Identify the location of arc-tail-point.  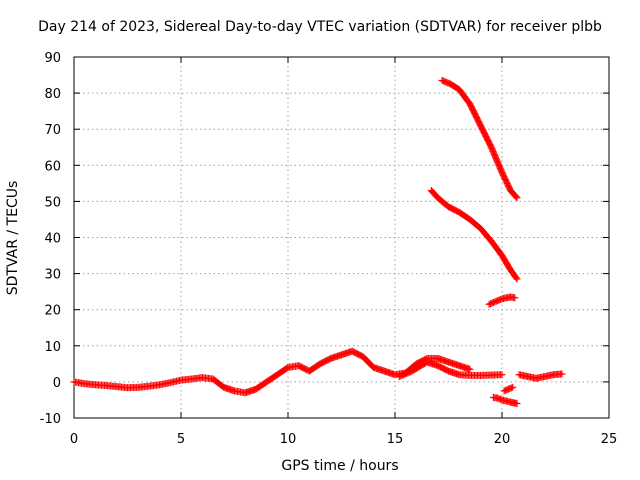
(562, 374).